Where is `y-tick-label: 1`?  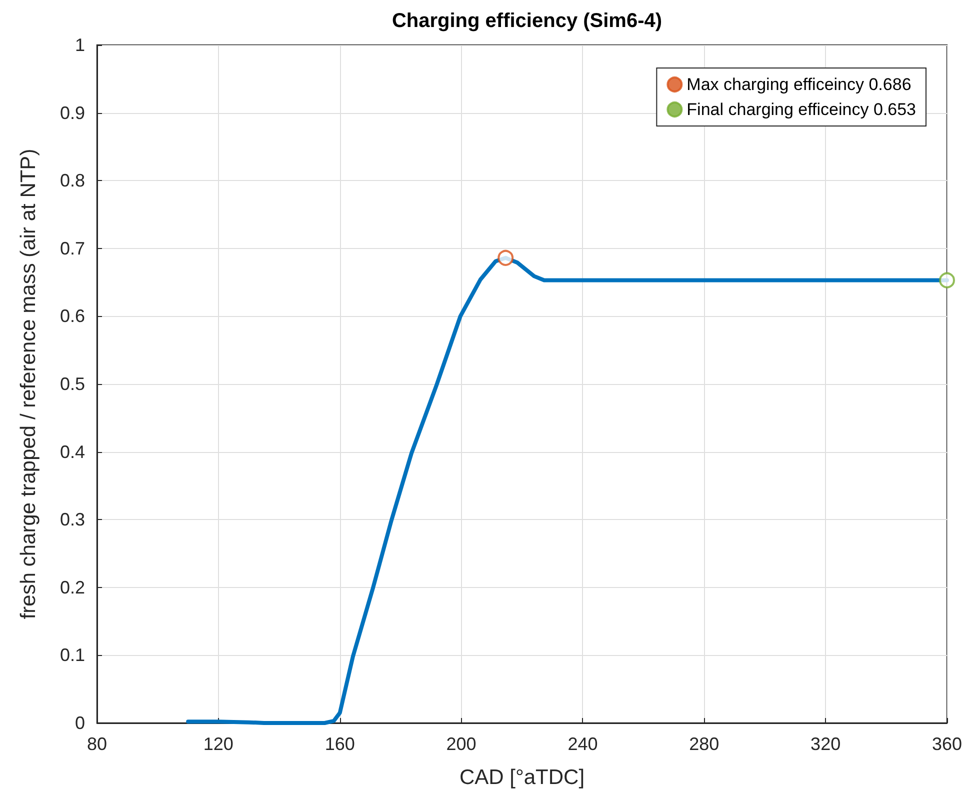 y-tick-label: 1 is located at coordinates (79, 45).